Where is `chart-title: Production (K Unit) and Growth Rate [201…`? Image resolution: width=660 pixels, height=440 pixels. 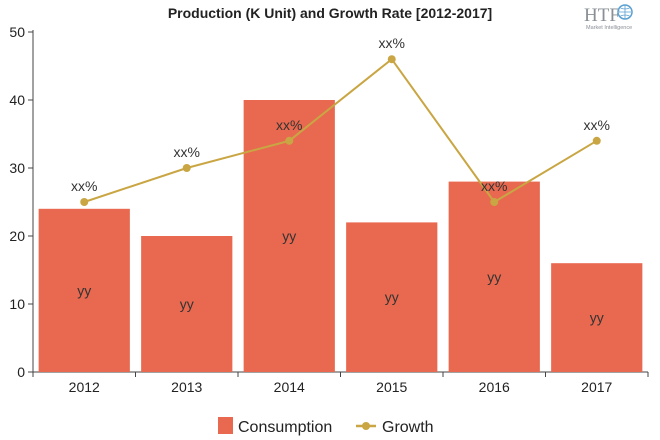
chart-title: Production (K Unit) and Growth Rate [201… is located at coordinates (330, 13).